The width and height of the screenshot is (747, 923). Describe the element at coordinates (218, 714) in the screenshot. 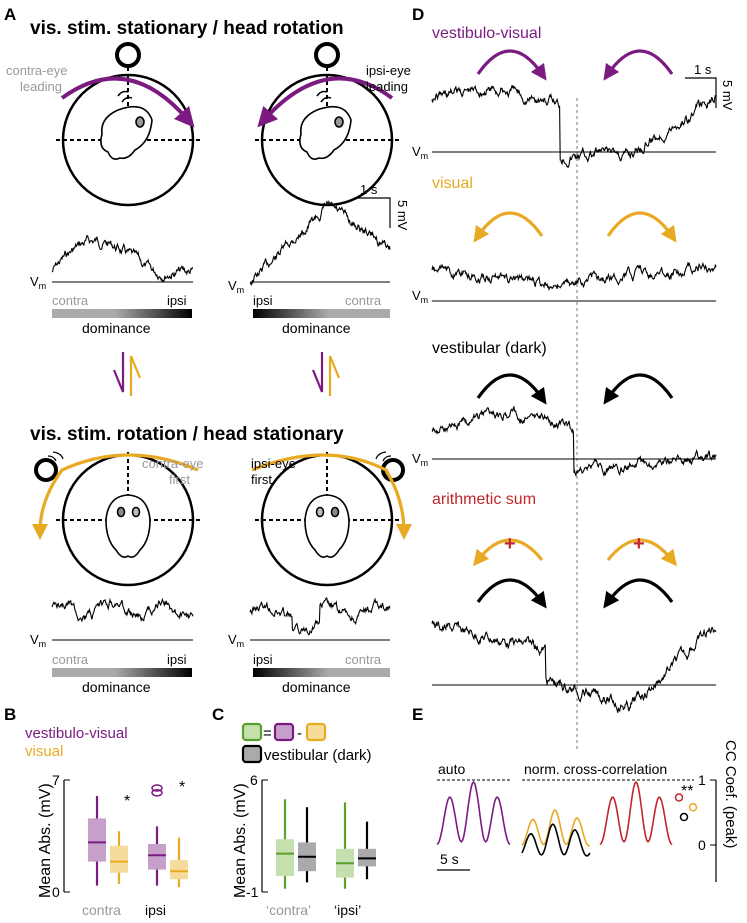

I see `panel-label-c: C` at that location.